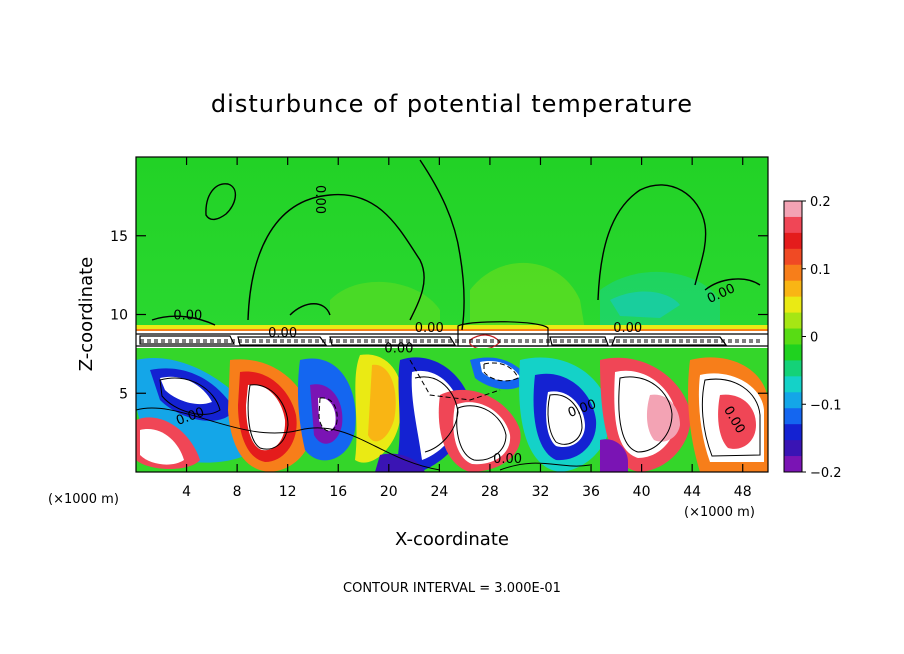 The image size is (904, 654). Describe the element at coordinates (719, 512) in the screenshot. I see `x-unit-right: (×1000 m)` at that location.